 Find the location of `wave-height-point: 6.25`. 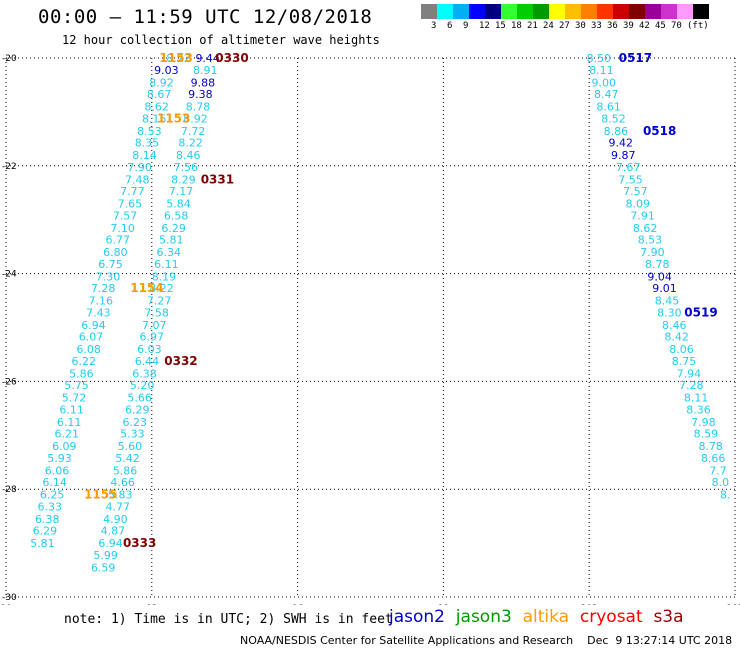

wave-height-point: 6.25 is located at coordinates (52, 495).